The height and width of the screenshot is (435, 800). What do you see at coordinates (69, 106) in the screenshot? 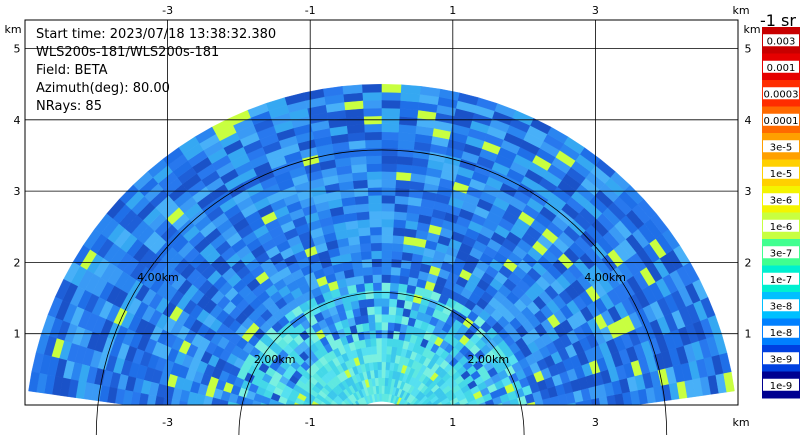
I see `nrays-text: NRays: 85` at bounding box center [69, 106].